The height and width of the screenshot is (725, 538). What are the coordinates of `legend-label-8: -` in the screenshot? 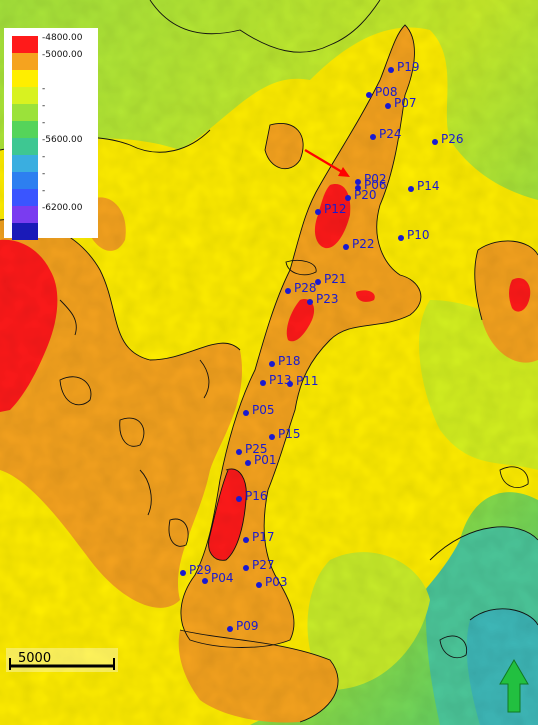 It's located at (43, 174).